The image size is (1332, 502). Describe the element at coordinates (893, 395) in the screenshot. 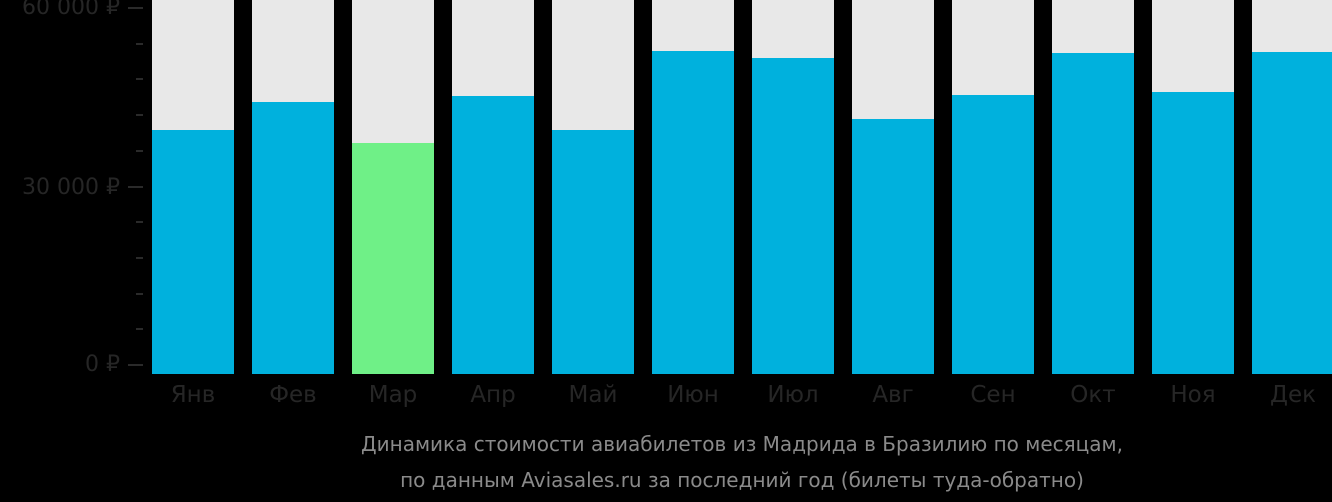

I see `x-label: Авг` at that location.